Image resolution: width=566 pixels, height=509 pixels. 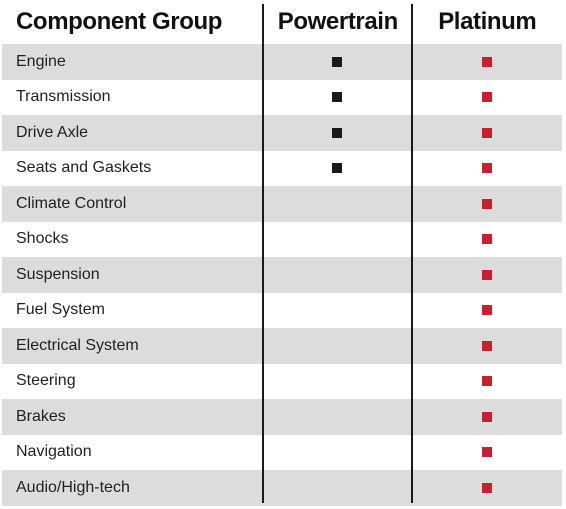 I want to click on component-name: Transmission, so click(x=63, y=97).